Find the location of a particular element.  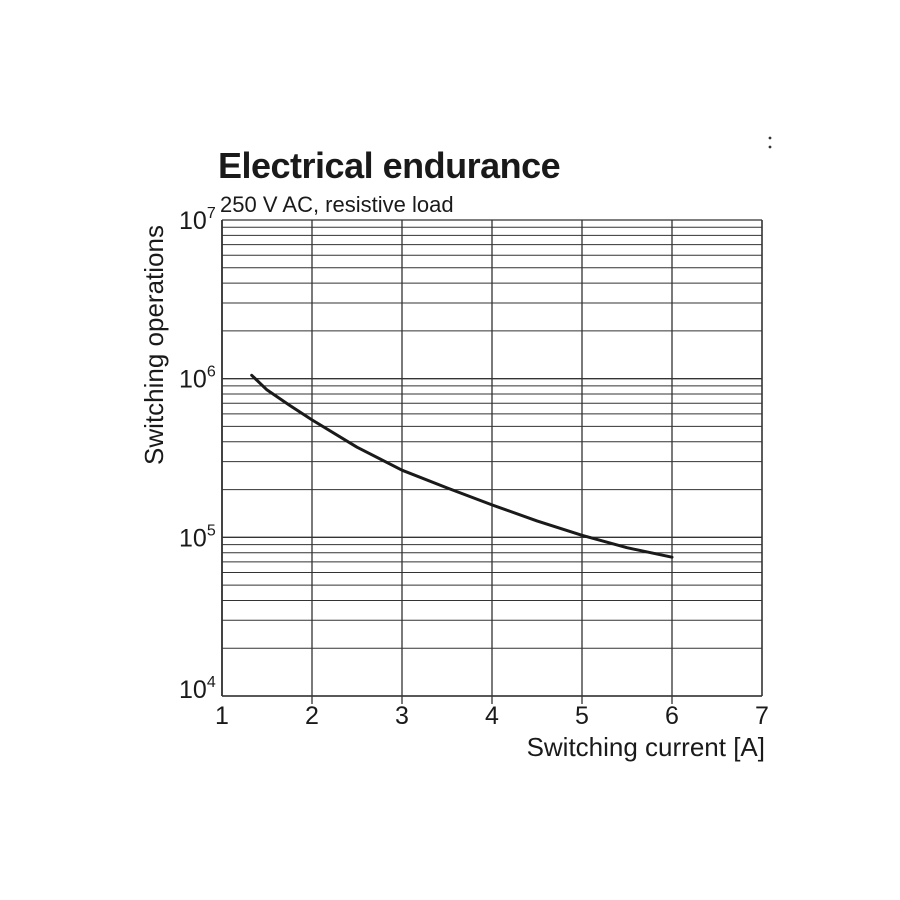

x-tick-label: 3 is located at coordinates (402, 716).